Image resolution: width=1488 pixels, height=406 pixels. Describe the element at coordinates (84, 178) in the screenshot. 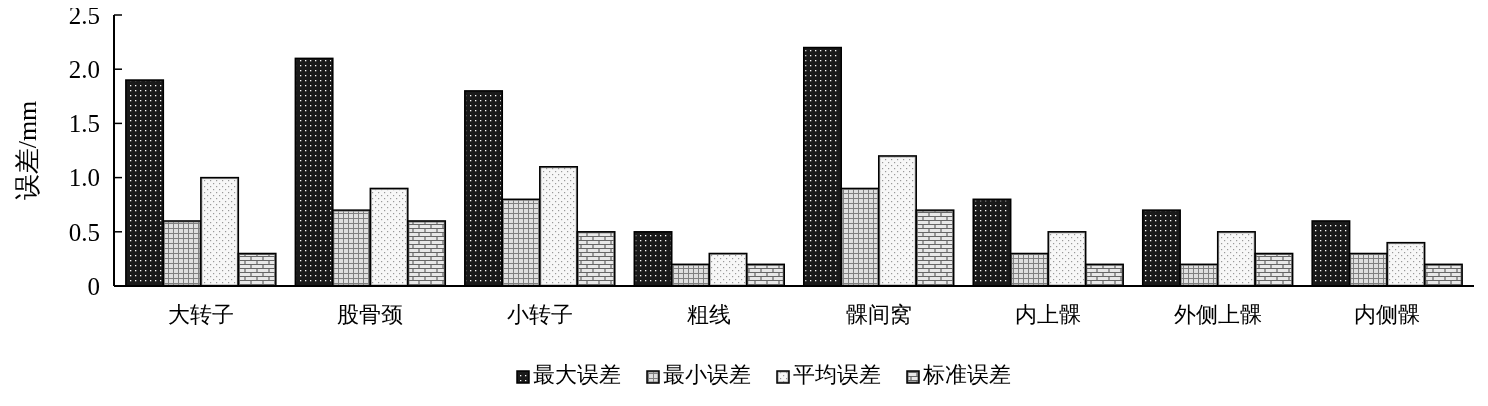

I see `y-tick-label: 1.0` at that location.